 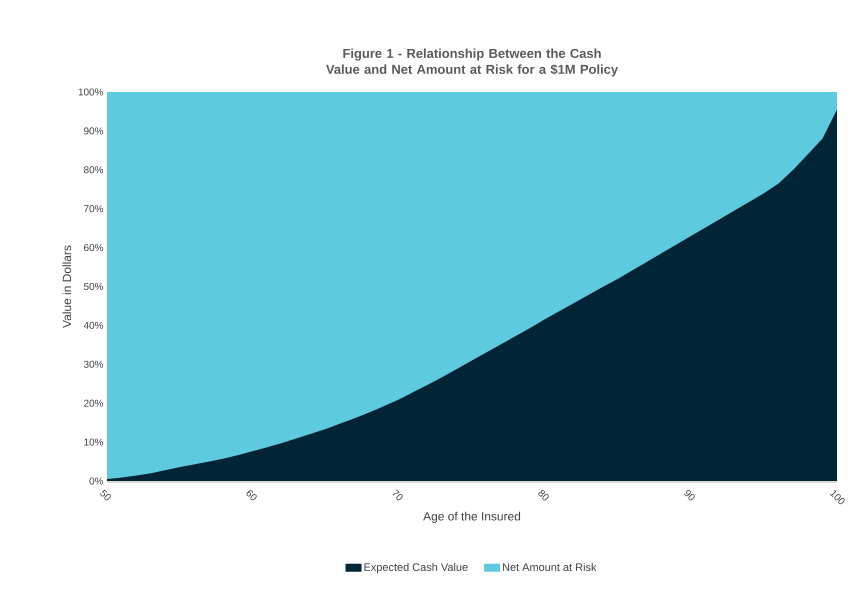 I want to click on y-tick-label: 80%, so click(x=94, y=170).